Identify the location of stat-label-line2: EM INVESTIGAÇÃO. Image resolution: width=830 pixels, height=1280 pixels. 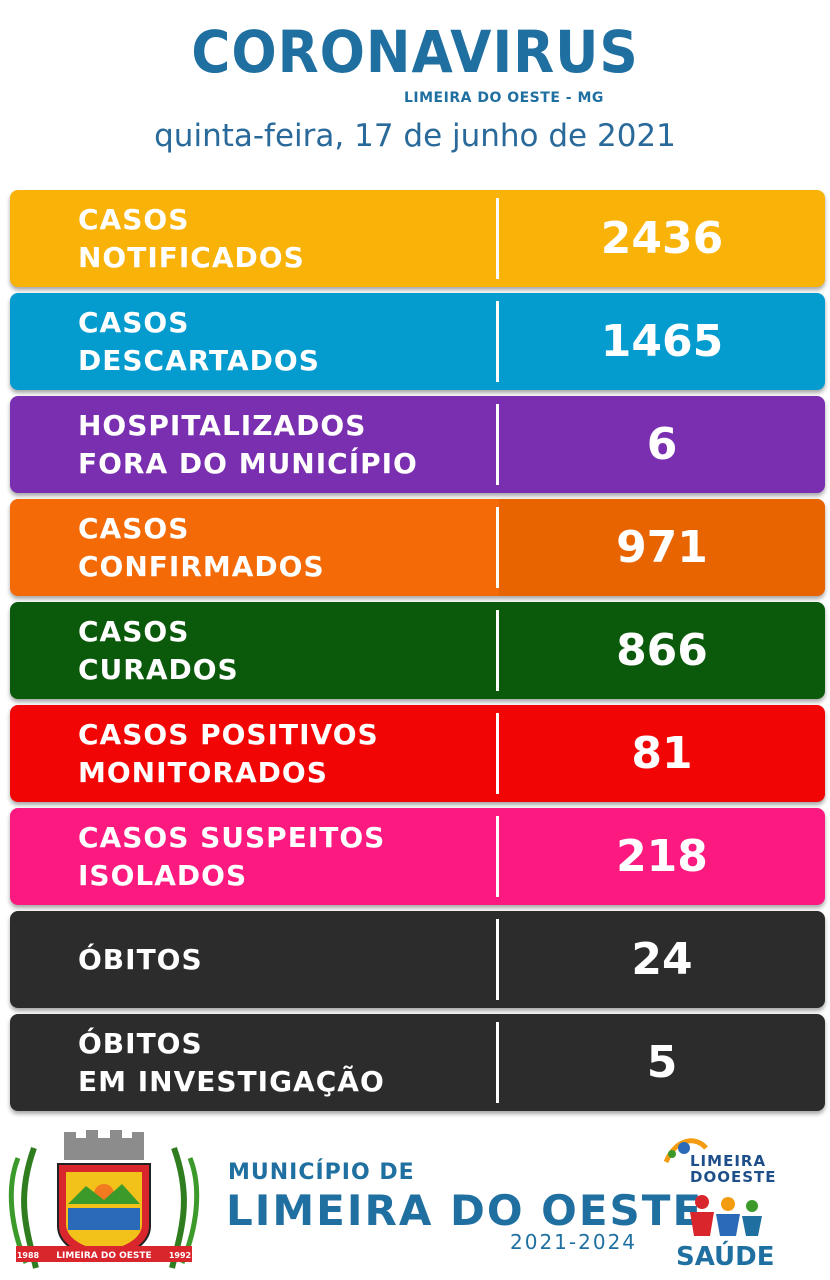
(231, 1081).